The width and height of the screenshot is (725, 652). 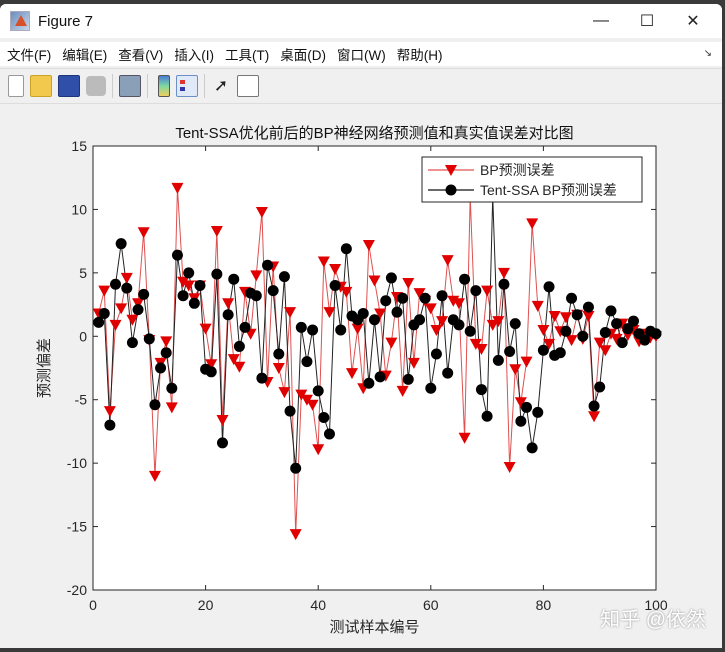 What do you see at coordinates (194, 55) in the screenshot?
I see `menu-insert: 插入(I)` at bounding box center [194, 55].